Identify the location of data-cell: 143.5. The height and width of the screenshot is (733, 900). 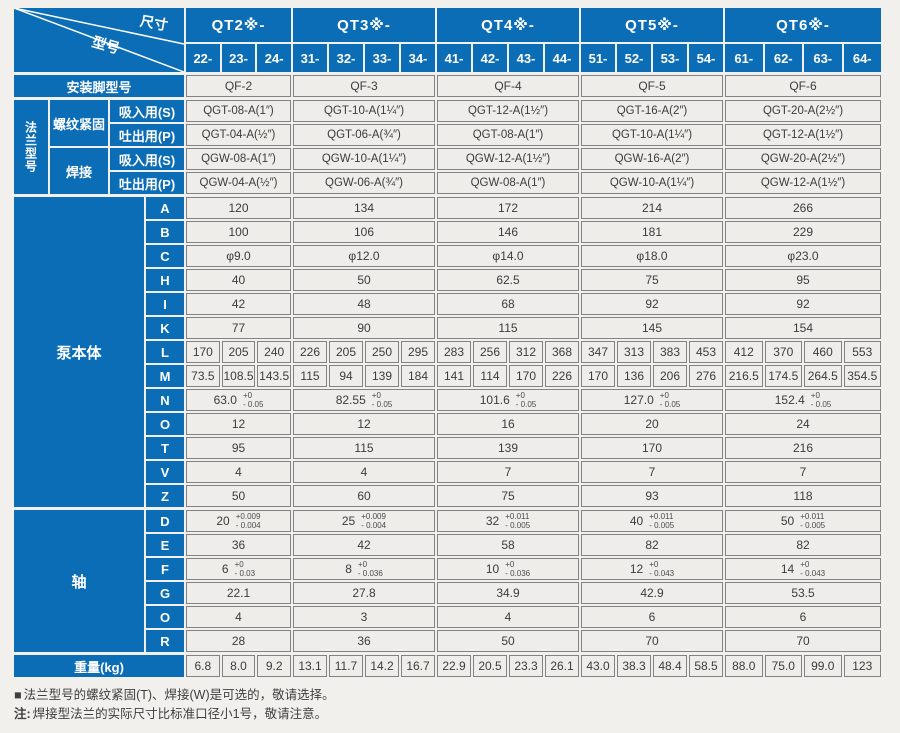
(274, 376).